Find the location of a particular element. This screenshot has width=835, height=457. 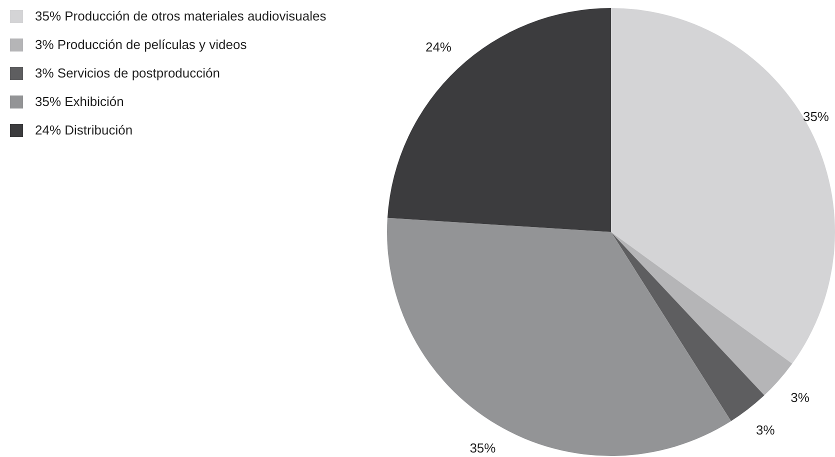

legend-label: 3% Servicios de postproducción is located at coordinates (127, 72).